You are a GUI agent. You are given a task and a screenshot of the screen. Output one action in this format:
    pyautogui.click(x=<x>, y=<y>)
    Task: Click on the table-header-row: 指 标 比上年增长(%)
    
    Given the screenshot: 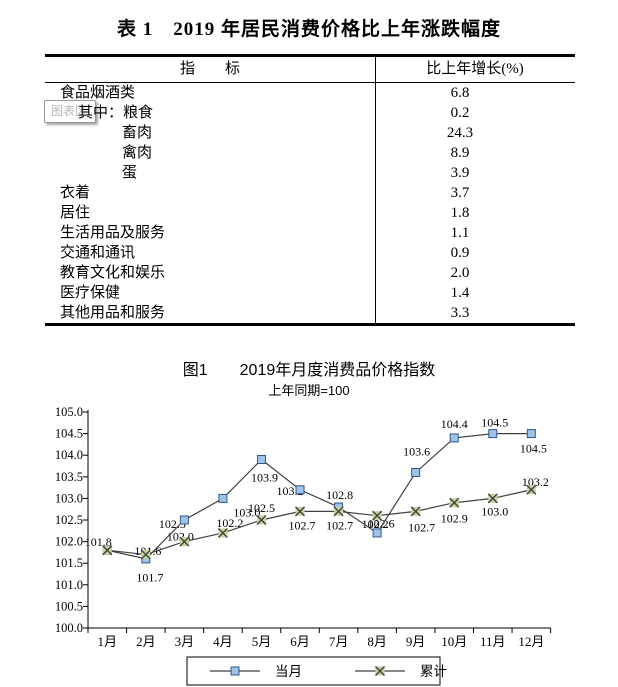 What is the action you would take?
    pyautogui.click(x=310, y=70)
    